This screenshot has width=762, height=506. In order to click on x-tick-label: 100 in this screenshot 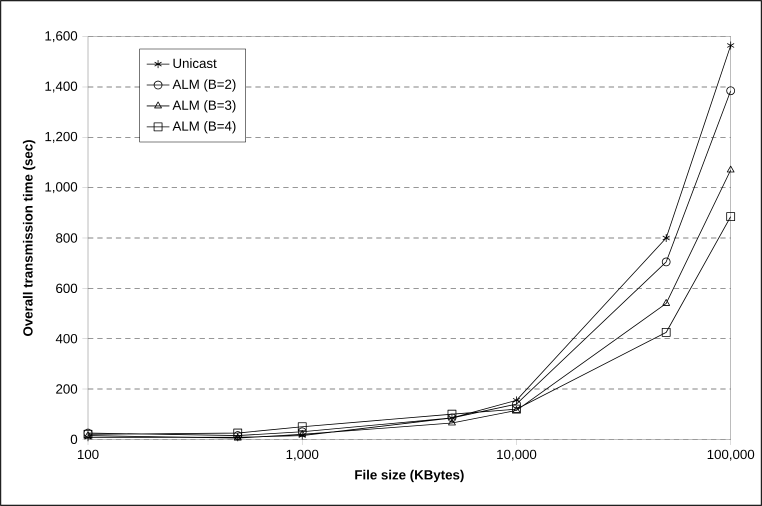, I will do `click(88, 455)`.